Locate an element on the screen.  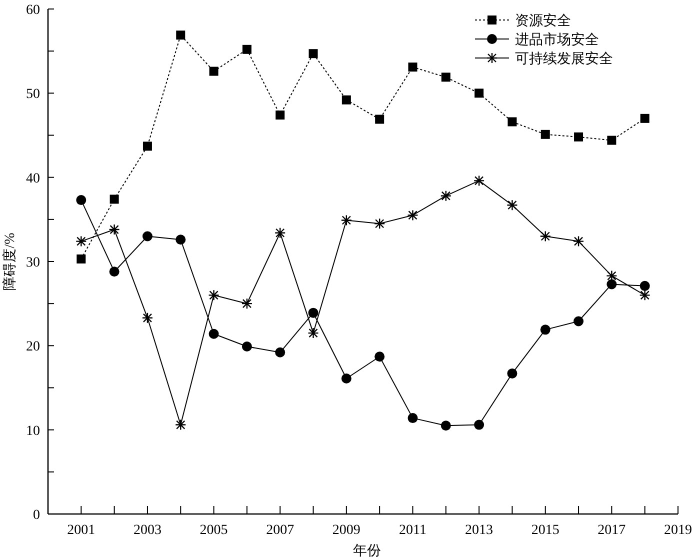
legend-label: 进品市场安全 is located at coordinates (557, 40).